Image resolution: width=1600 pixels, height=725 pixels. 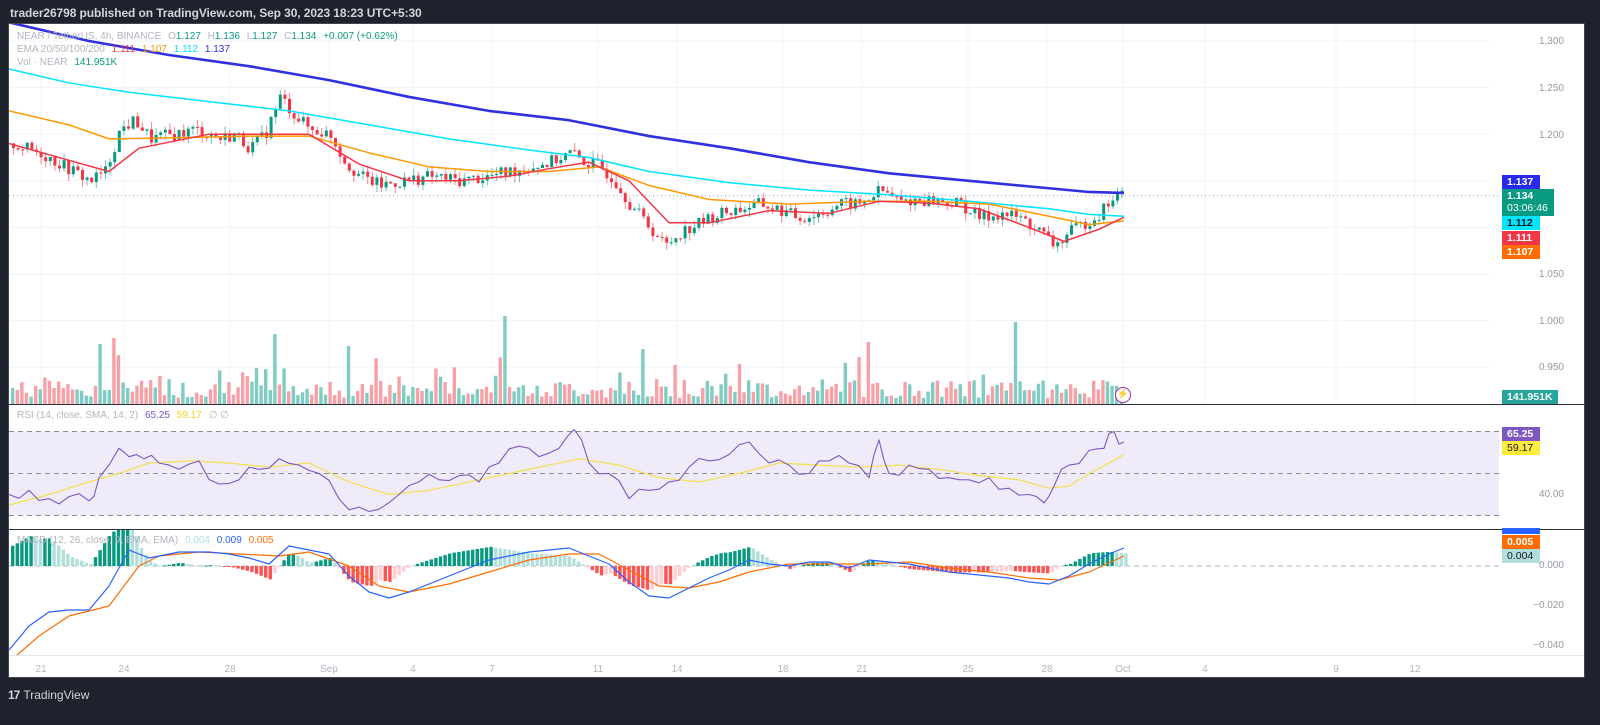 I want to click on macd-tick: −0.020, so click(x=1548, y=605).